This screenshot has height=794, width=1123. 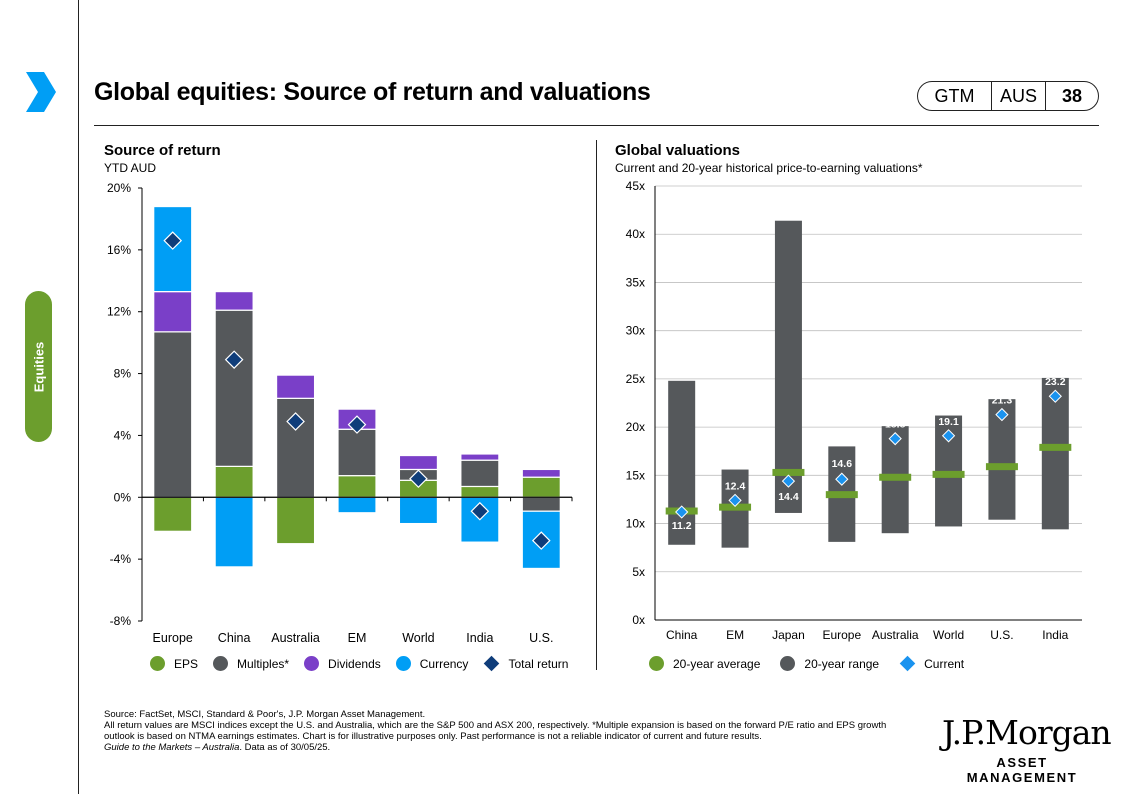 I want to click on title-divider, so click(x=596, y=125).